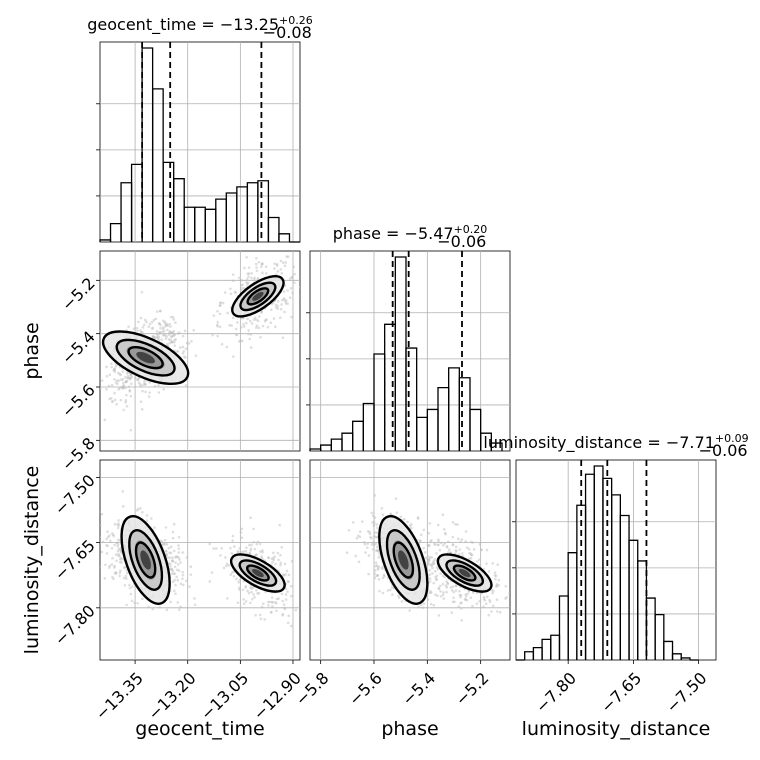  I want to click on tick-label-x-phase-3: −5.2, so click(472, 688).